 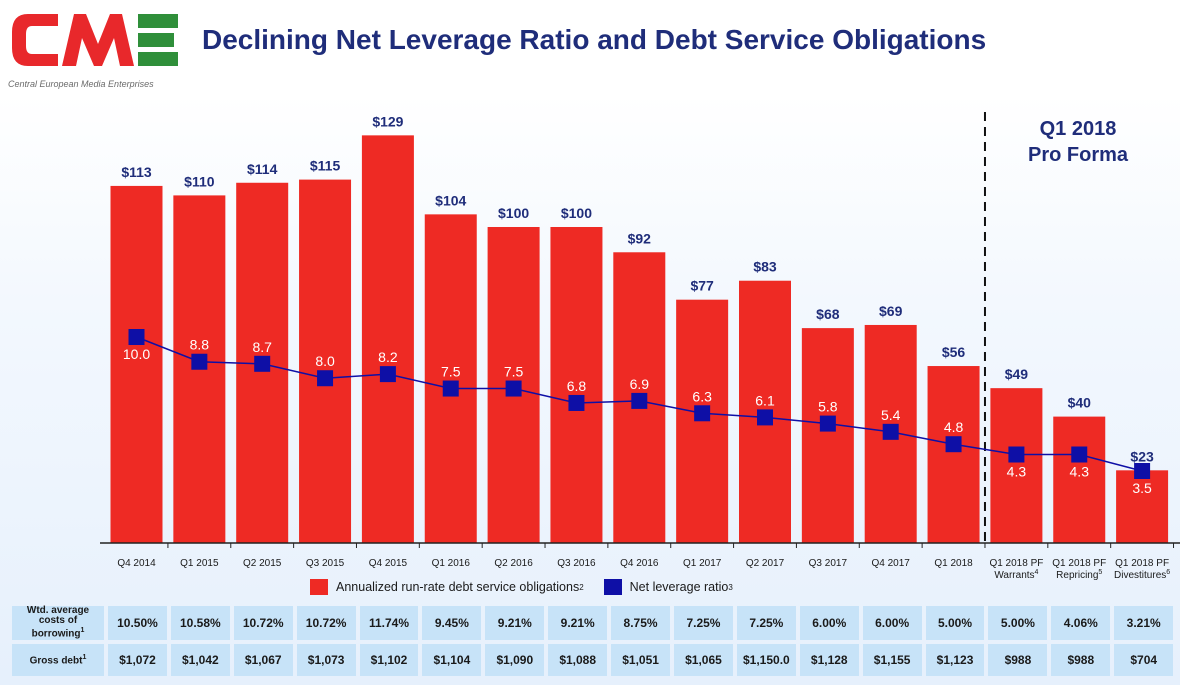 I want to click on bar-value-label: $40, so click(x=1080, y=403).